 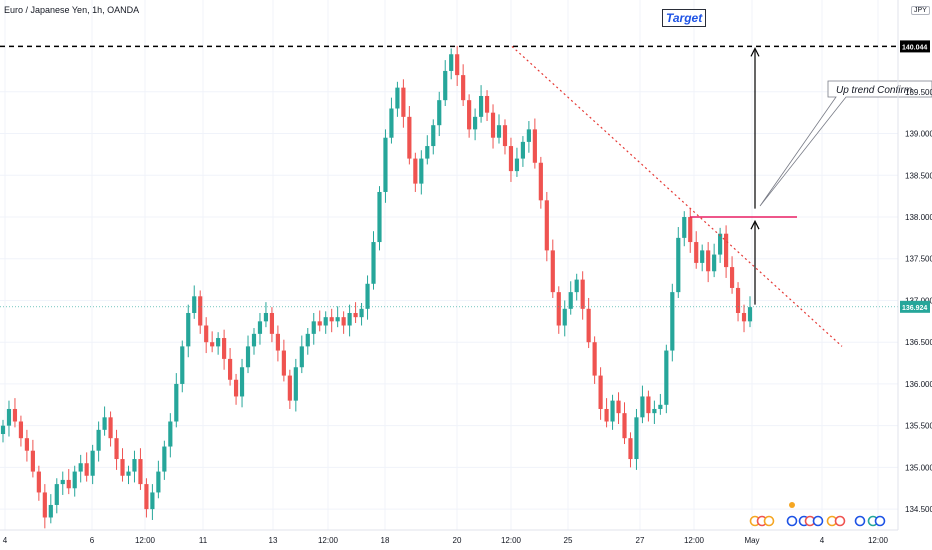 I want to click on arrow-head, so click(x=755, y=224).